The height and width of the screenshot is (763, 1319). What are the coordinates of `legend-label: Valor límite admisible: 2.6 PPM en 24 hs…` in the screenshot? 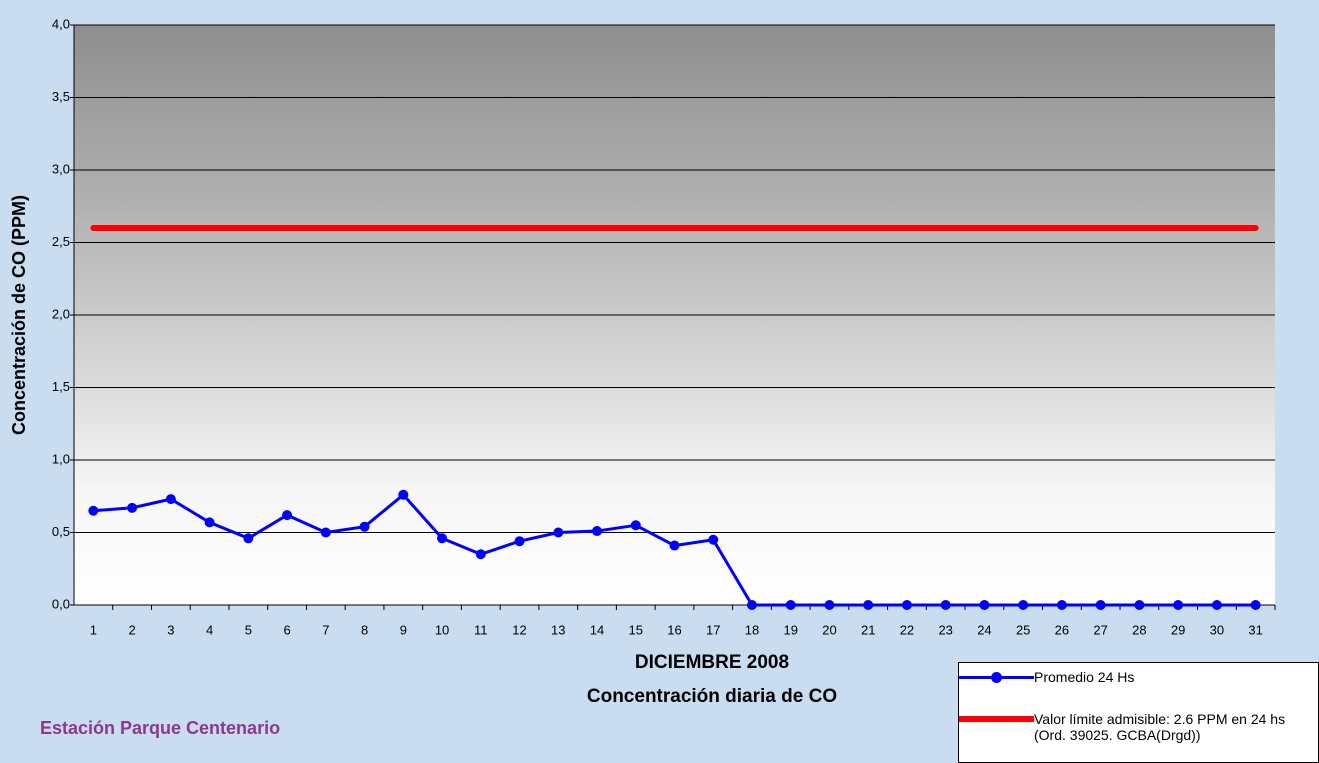 It's located at (1160, 727).